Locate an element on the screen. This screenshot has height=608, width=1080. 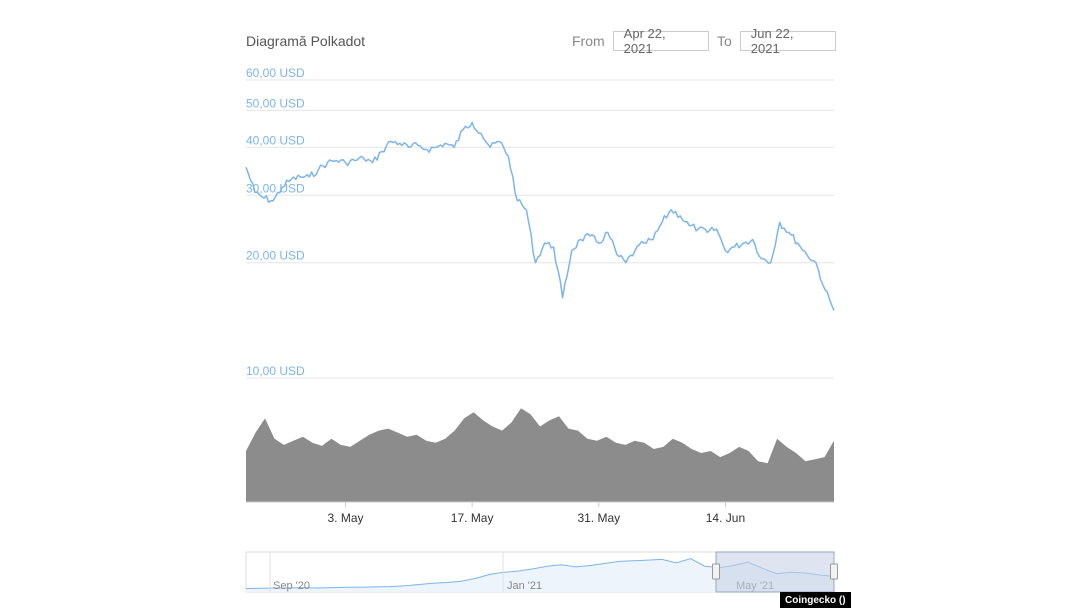
navigator-area is located at coordinates (540, 575).